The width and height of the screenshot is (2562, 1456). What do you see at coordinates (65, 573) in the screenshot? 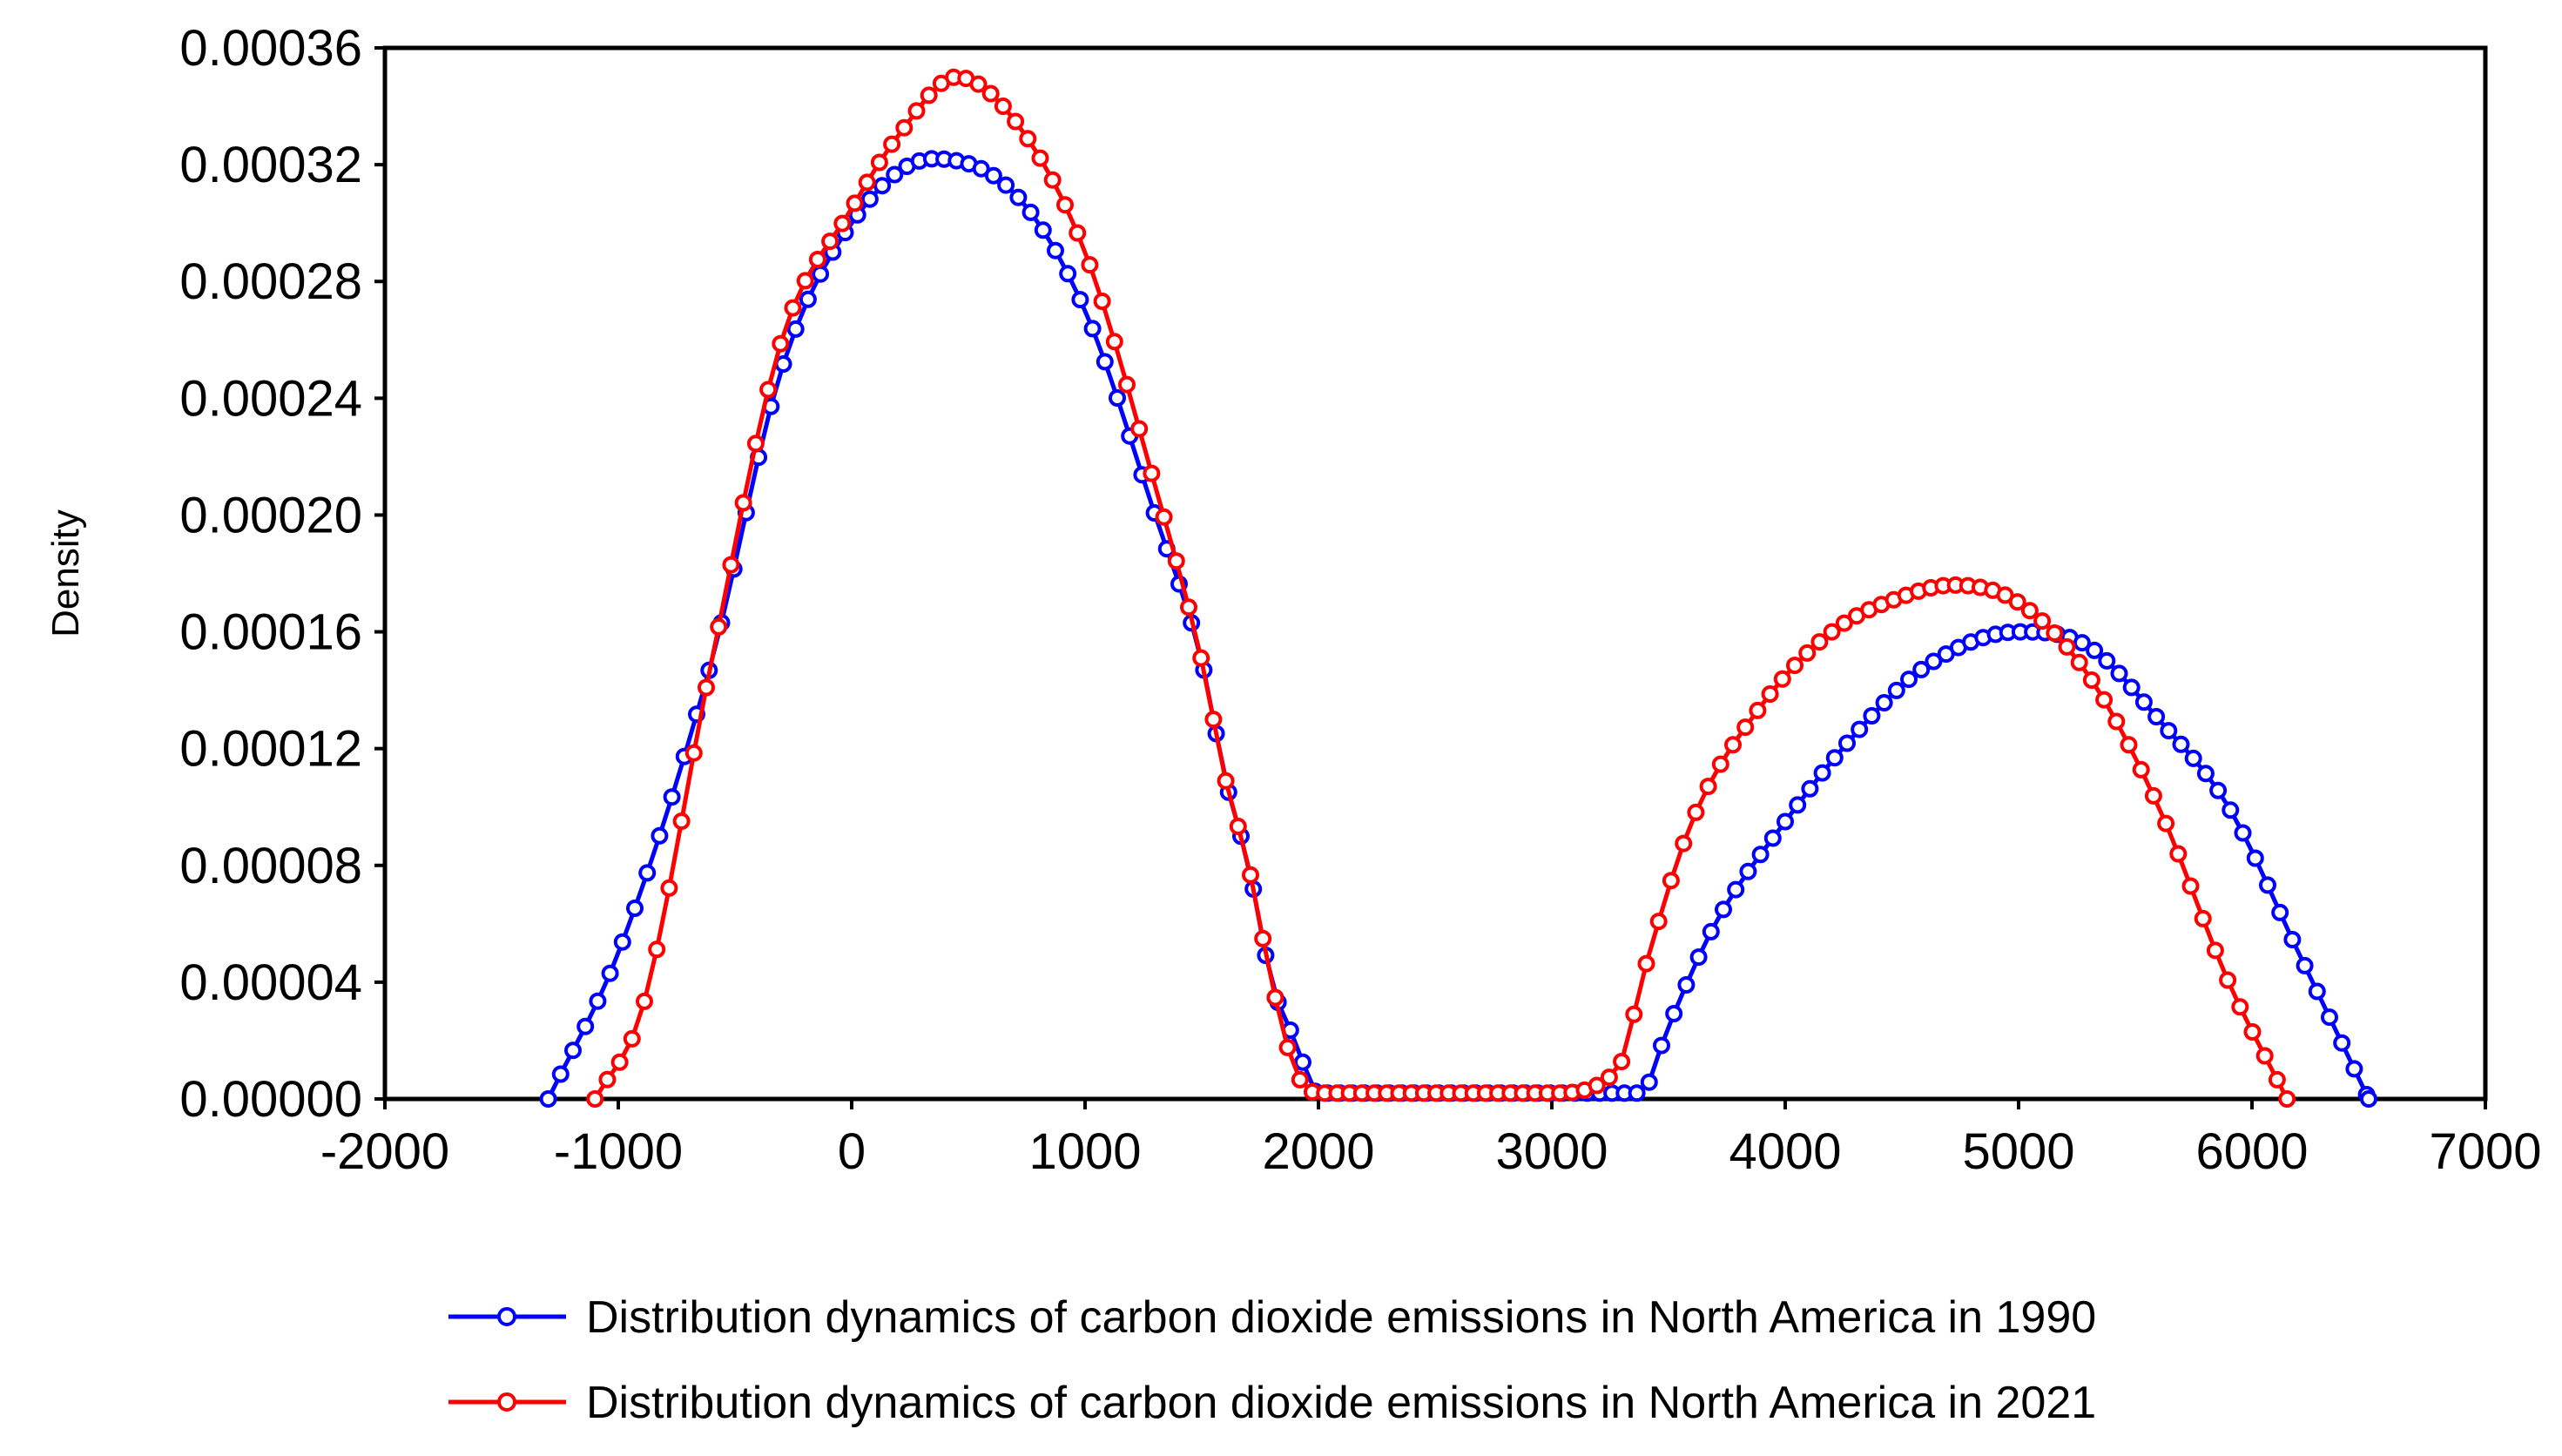
I see `y-axis-title: Density` at bounding box center [65, 573].